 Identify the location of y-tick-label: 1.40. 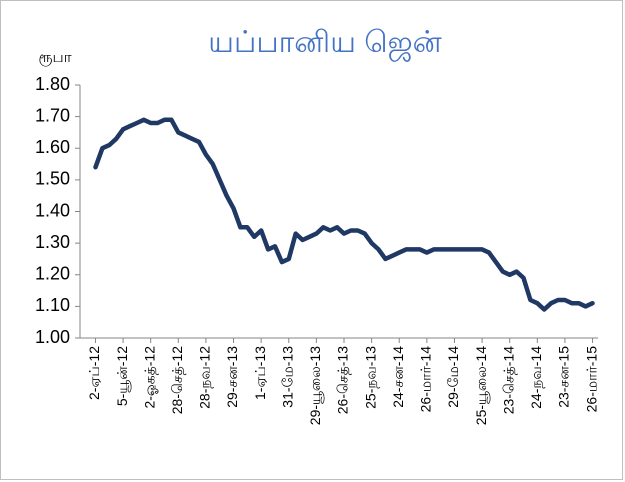
(52, 210).